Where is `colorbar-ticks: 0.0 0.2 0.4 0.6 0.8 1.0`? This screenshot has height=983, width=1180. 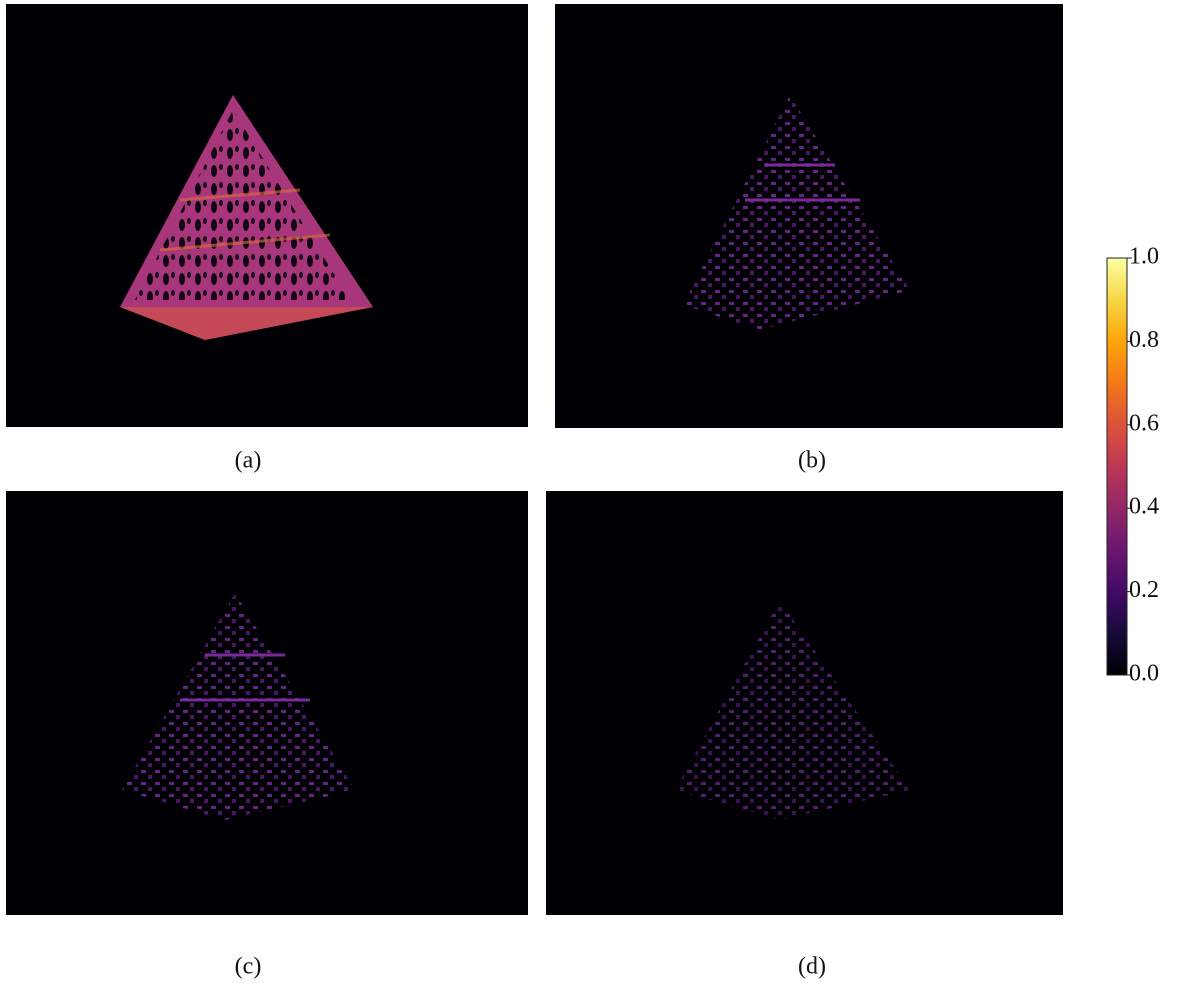 colorbar-ticks: 0.0 0.2 0.4 0.6 0.8 1.0 is located at coordinates (1143, 465).